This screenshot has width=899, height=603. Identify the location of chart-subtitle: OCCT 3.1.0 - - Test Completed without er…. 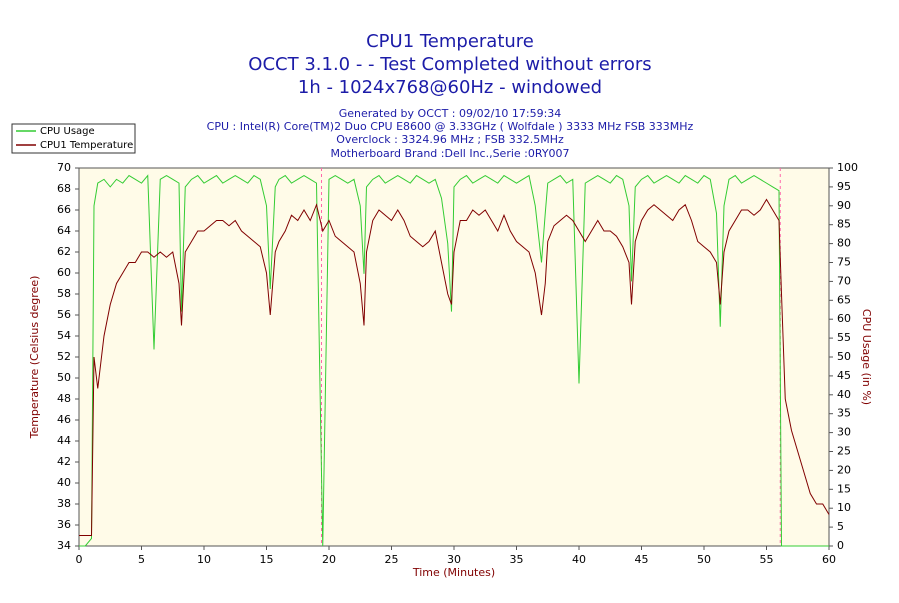
(449, 64).